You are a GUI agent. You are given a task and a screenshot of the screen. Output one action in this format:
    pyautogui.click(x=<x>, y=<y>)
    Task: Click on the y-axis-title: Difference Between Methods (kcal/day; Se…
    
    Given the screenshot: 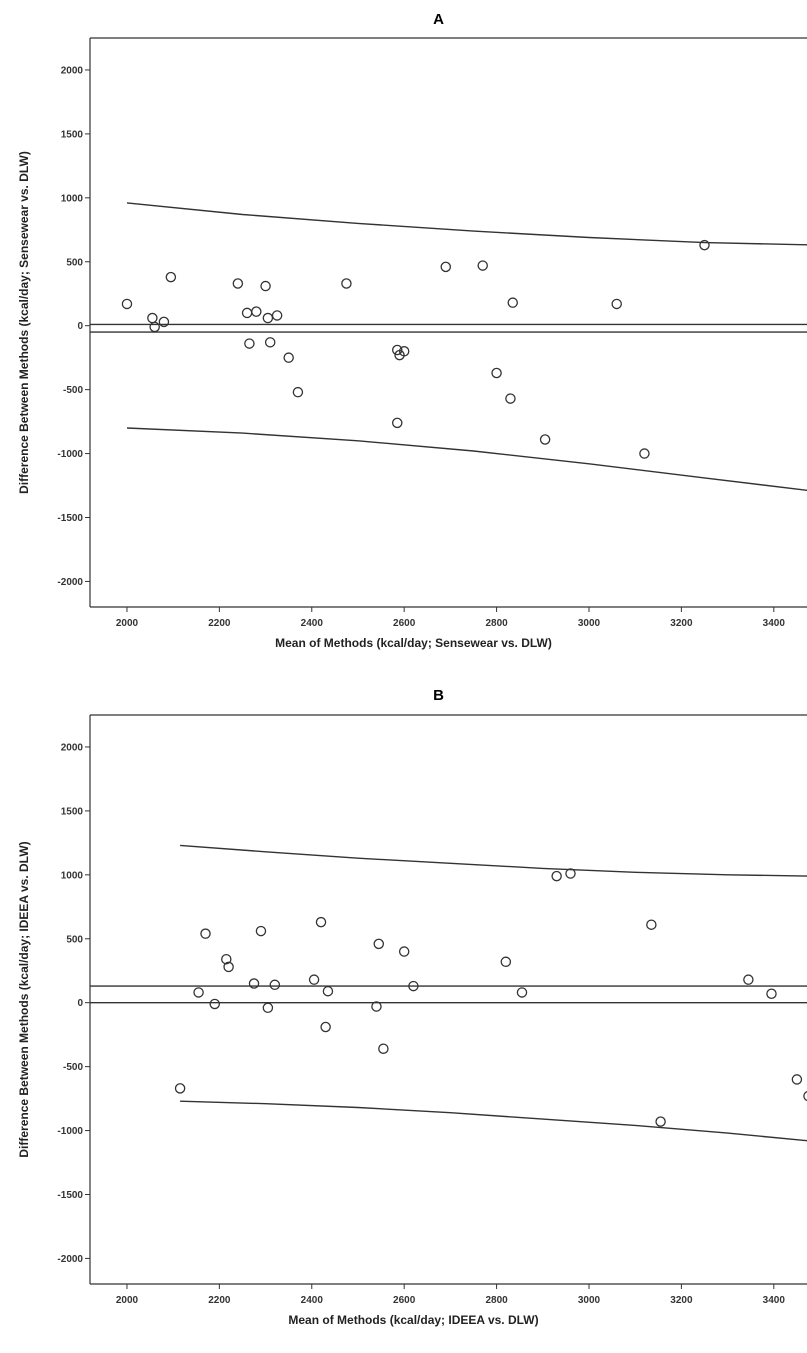 What is the action you would take?
    pyautogui.click(x=24, y=322)
    